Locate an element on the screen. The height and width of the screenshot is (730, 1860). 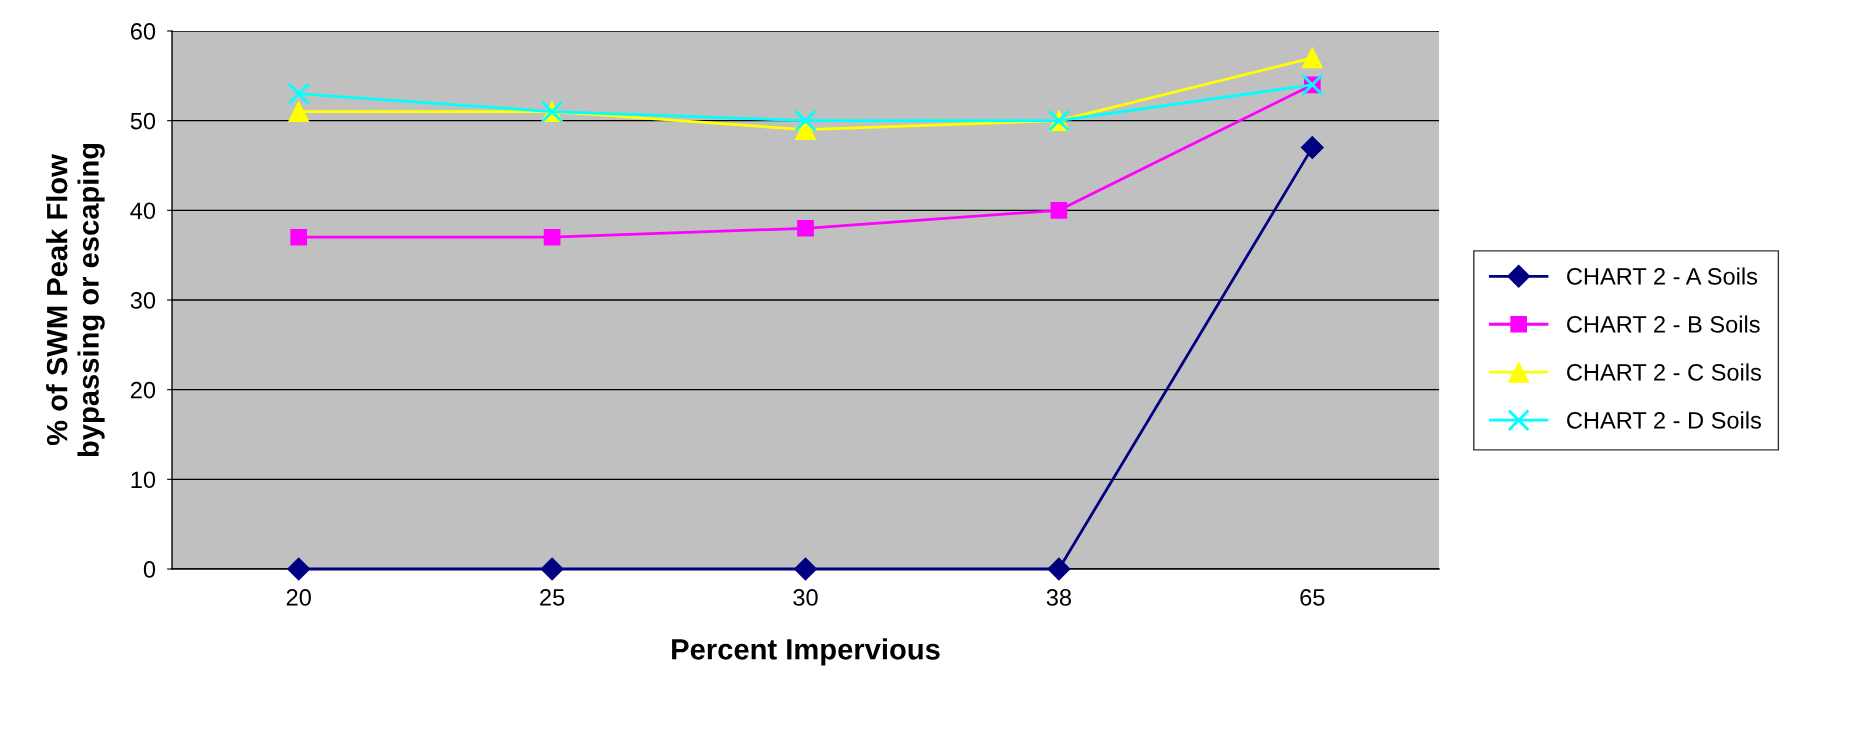
legend-label: CHART 2 - A Soils is located at coordinates (1662, 276).